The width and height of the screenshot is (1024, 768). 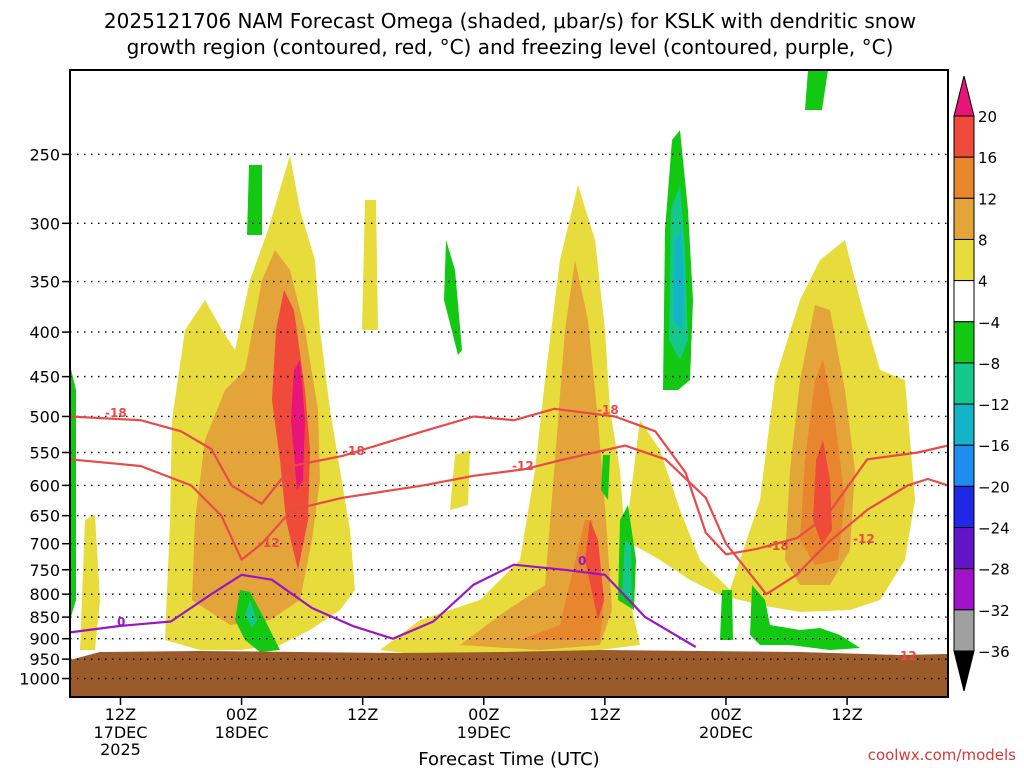 I want to click on x-tick-date-5: 20DEC, so click(x=726, y=732).